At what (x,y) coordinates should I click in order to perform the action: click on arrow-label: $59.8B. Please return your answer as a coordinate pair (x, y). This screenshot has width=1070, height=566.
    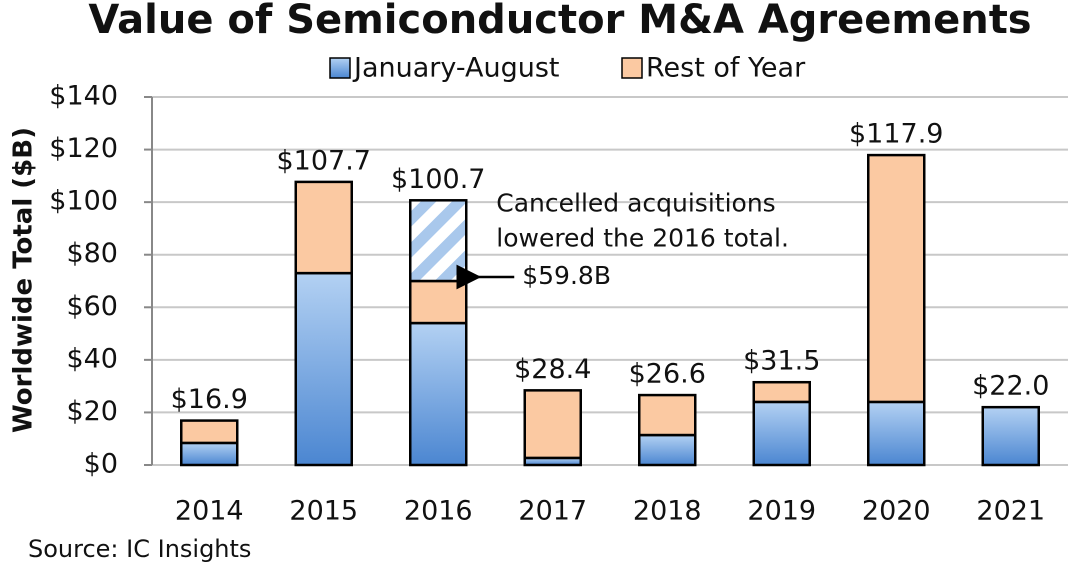
    Looking at the image, I should click on (566, 275).